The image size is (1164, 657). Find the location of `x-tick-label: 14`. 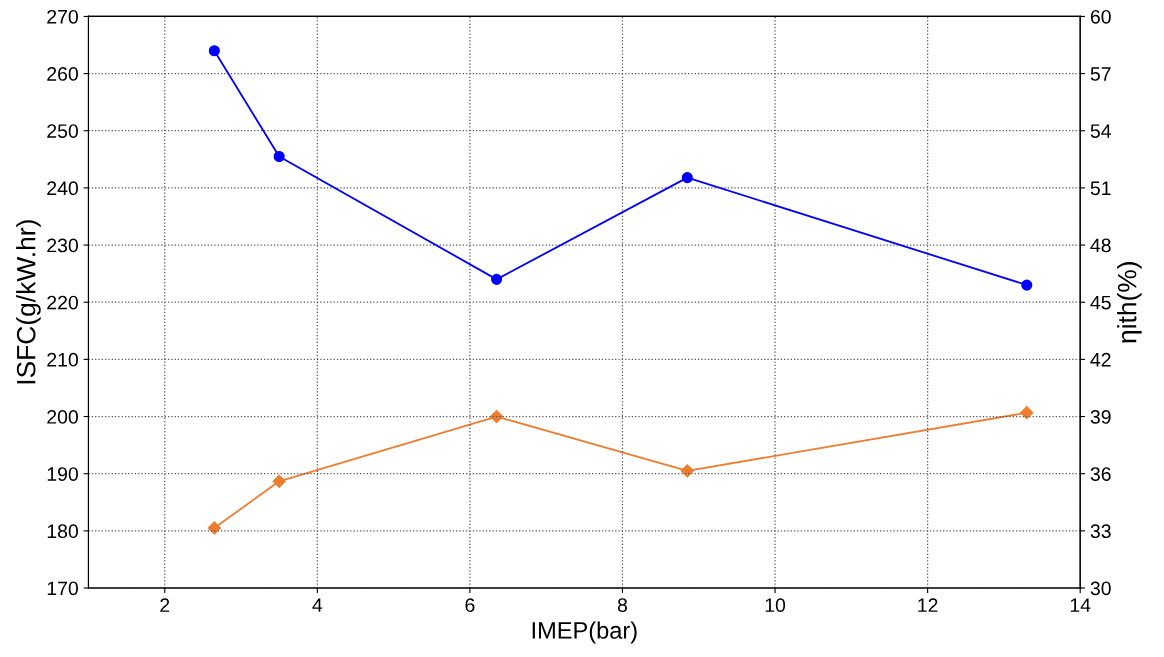

x-tick-label: 14 is located at coordinates (1080, 605).